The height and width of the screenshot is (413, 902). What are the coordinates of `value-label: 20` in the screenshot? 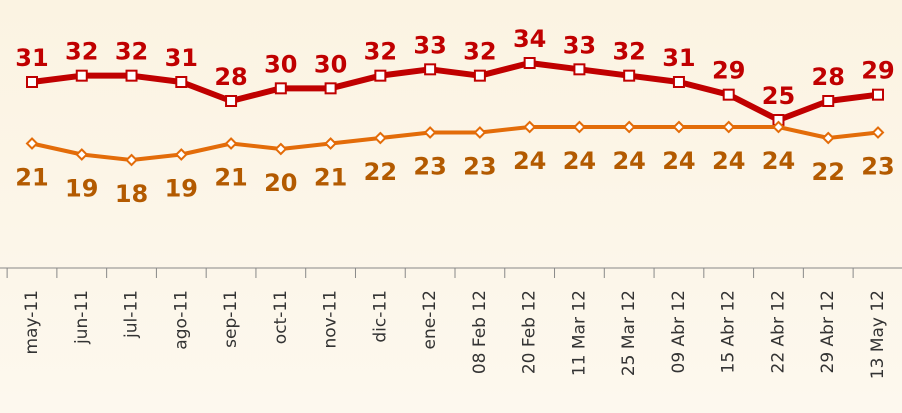 It's located at (280, 183).